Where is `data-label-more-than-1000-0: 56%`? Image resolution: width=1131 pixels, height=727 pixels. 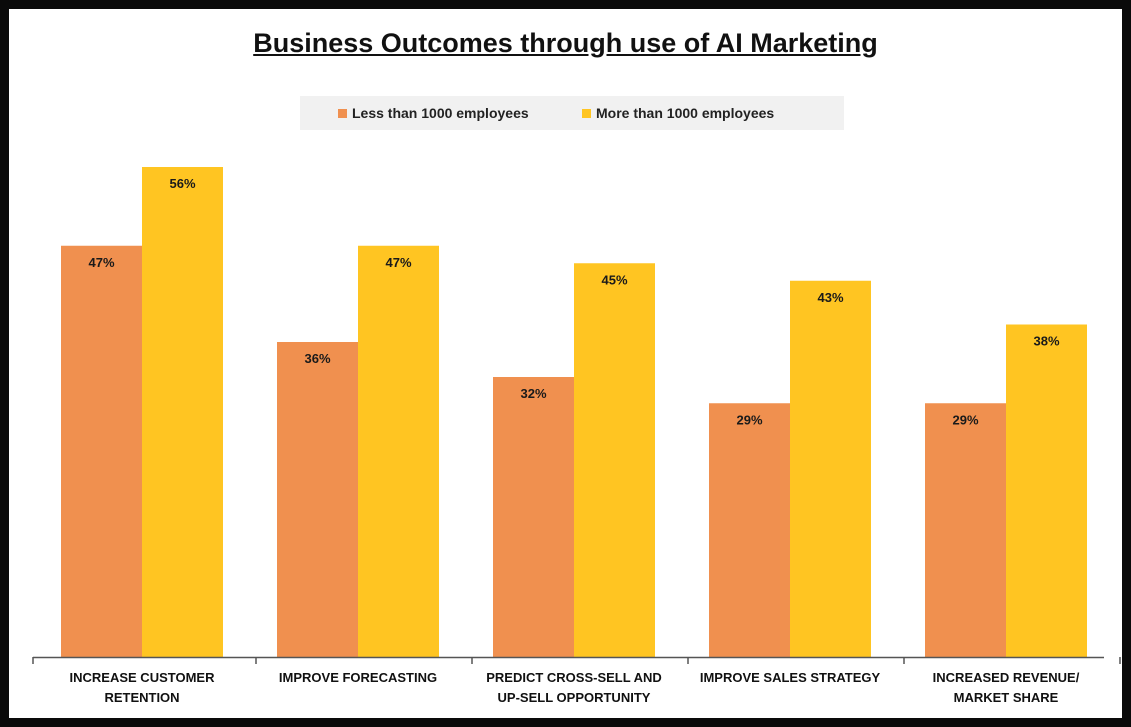 data-label-more-than-1000-0: 56% is located at coordinates (182, 183).